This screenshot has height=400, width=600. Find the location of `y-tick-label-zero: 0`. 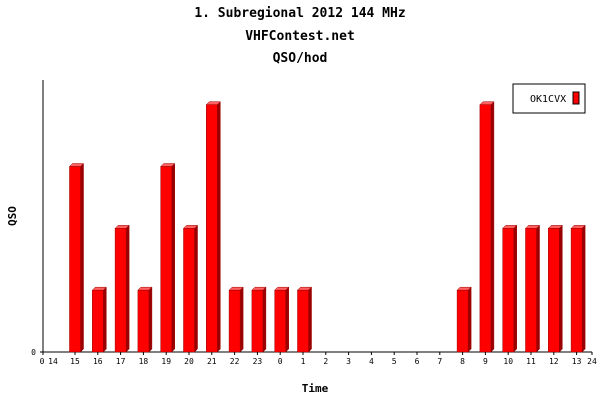

y-tick-label-zero: 0 is located at coordinates (33, 352).